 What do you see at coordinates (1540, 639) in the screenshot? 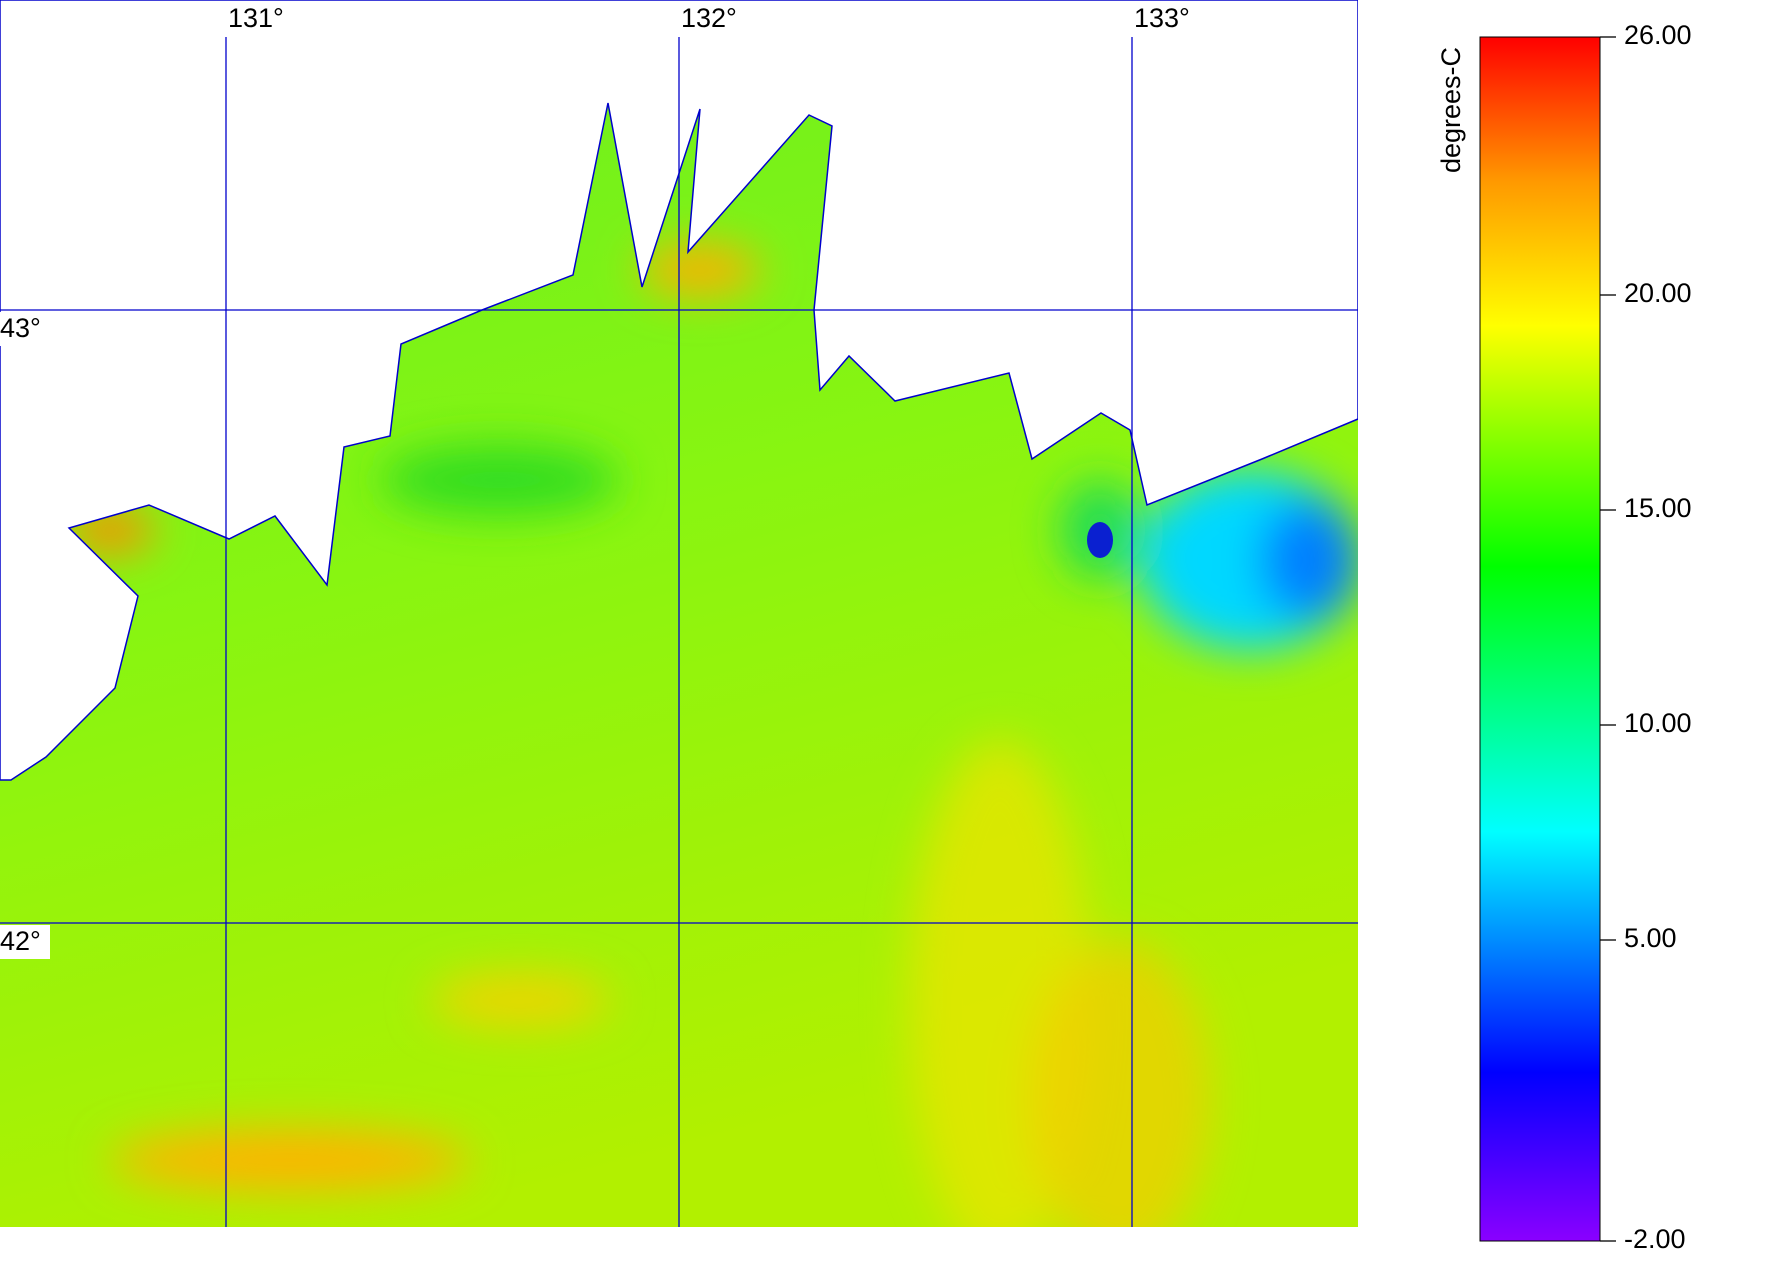
I see `colorbar` at bounding box center [1540, 639].